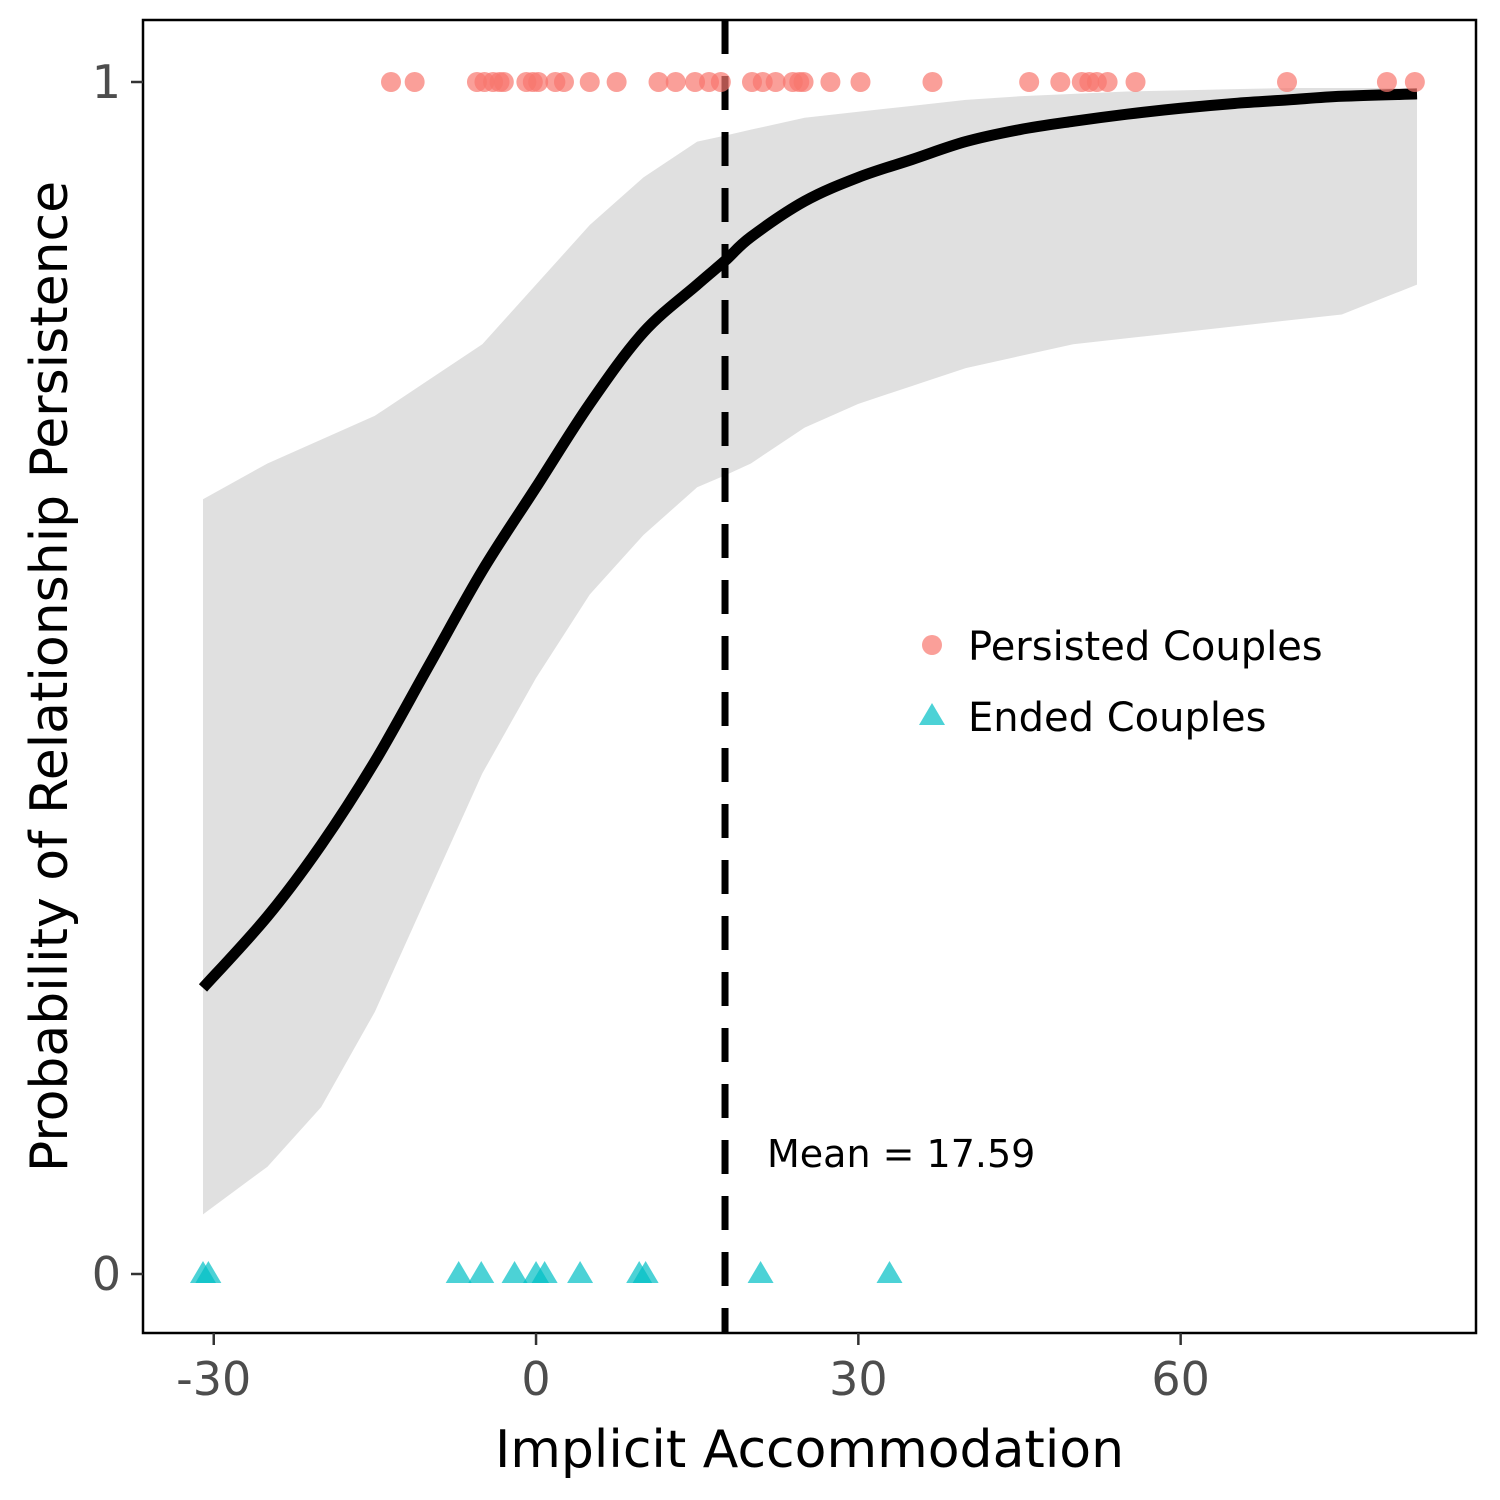 This screenshot has height=1500, width=1500. Describe the element at coordinates (858, 1379) in the screenshot. I see `x-tick-label: 30` at that location.